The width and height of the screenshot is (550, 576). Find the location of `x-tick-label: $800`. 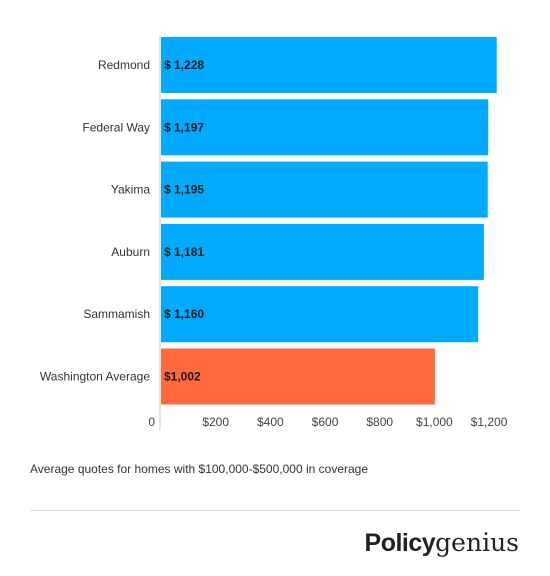

x-tick-label: $800 is located at coordinates (379, 422).